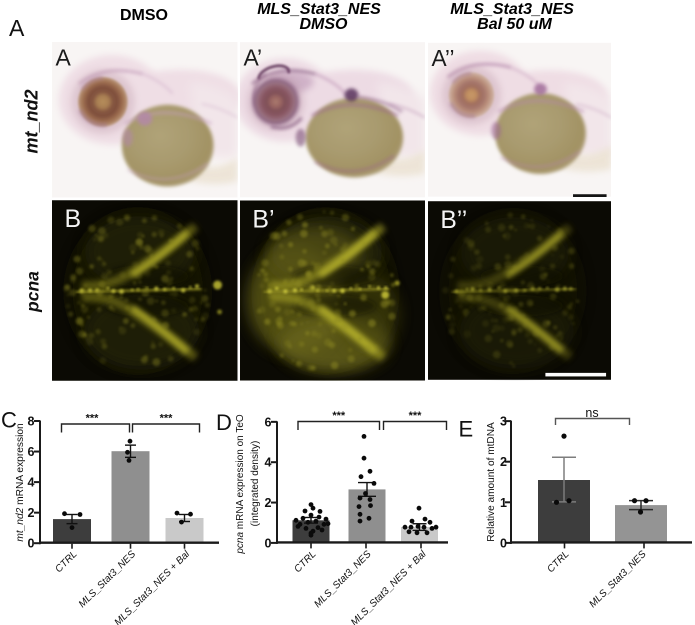  I want to click on svg-text: A’, so click(252, 58).